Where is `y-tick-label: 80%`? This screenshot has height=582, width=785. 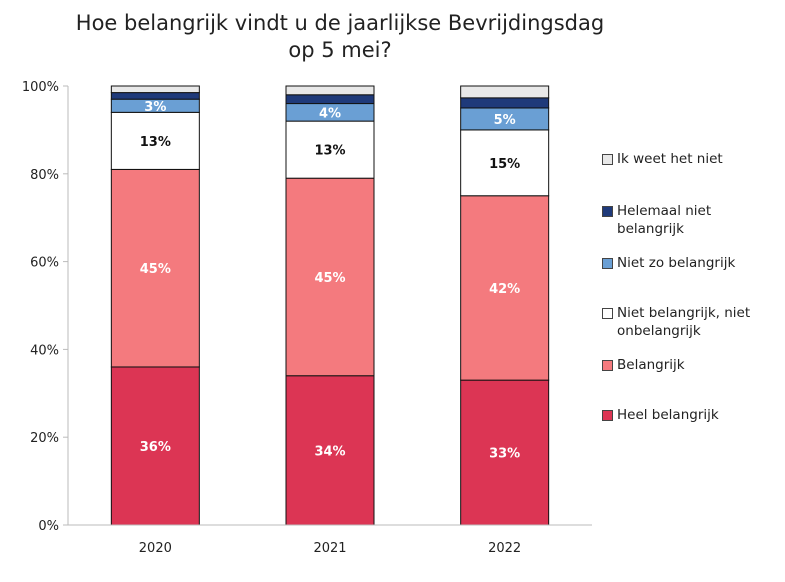
y-tick-label: 80% is located at coordinates (44, 175).